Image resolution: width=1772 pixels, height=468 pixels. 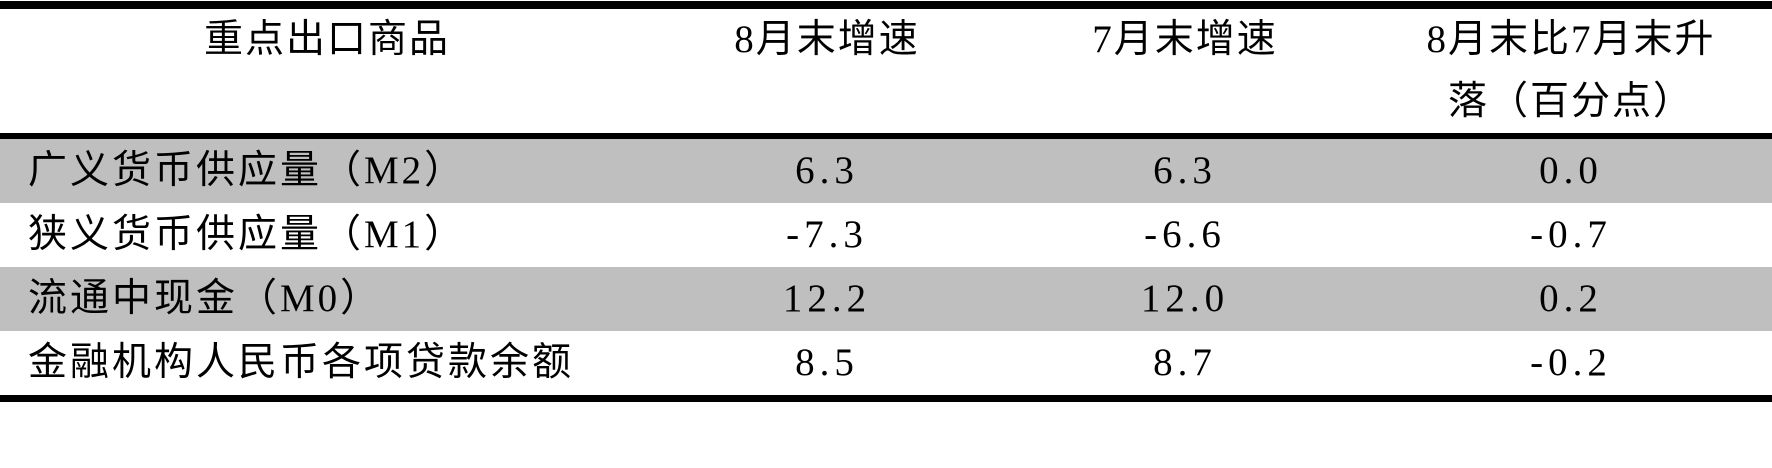 I want to click on m2-aug-end-value: 6.3, so click(x=827, y=170).